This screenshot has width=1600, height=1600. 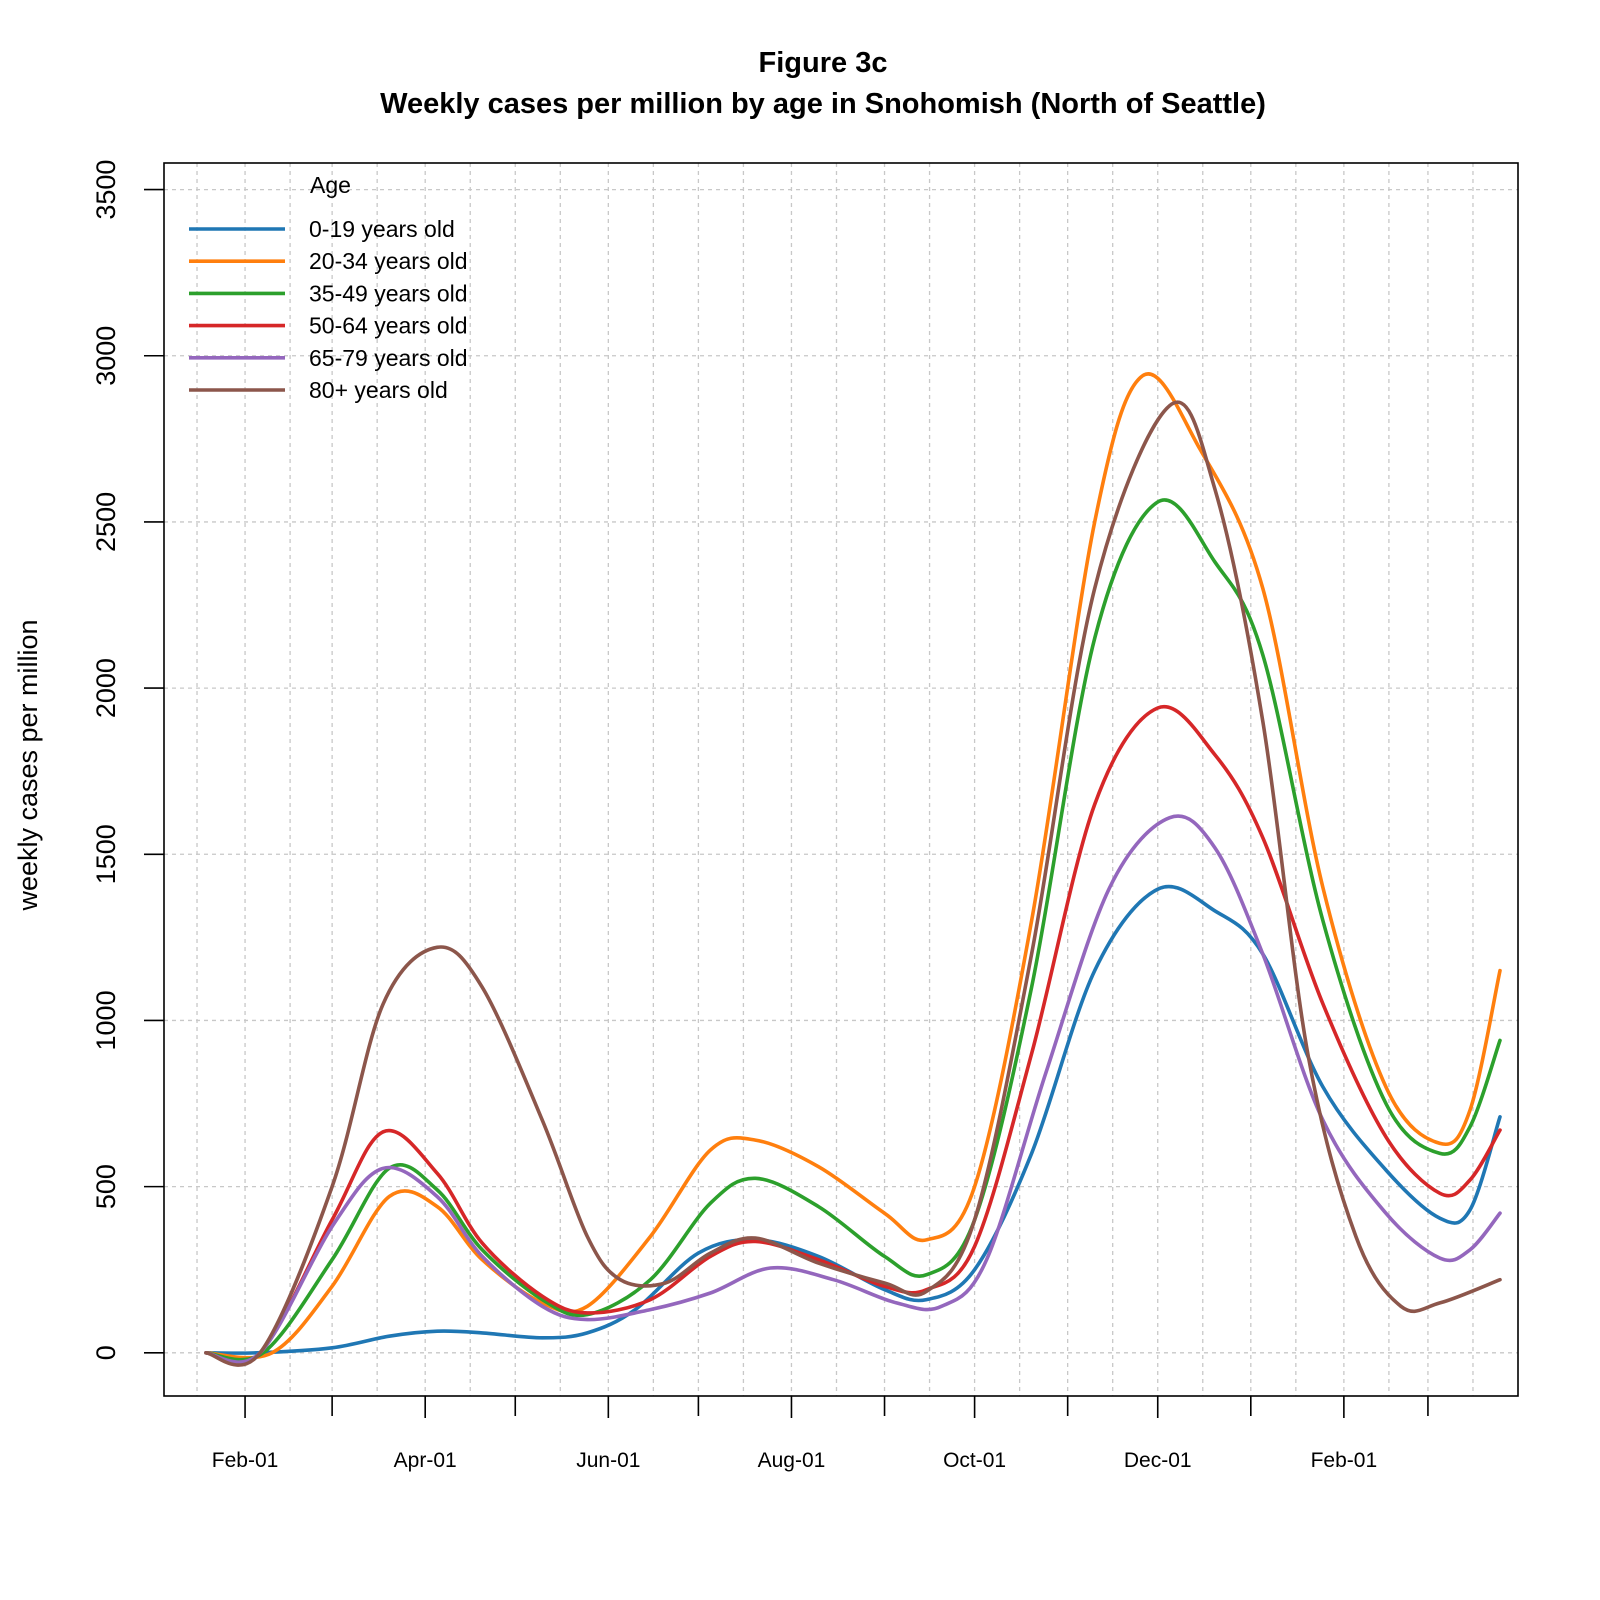 I want to click on legend-label: 50-64 years old, so click(x=388, y=326).